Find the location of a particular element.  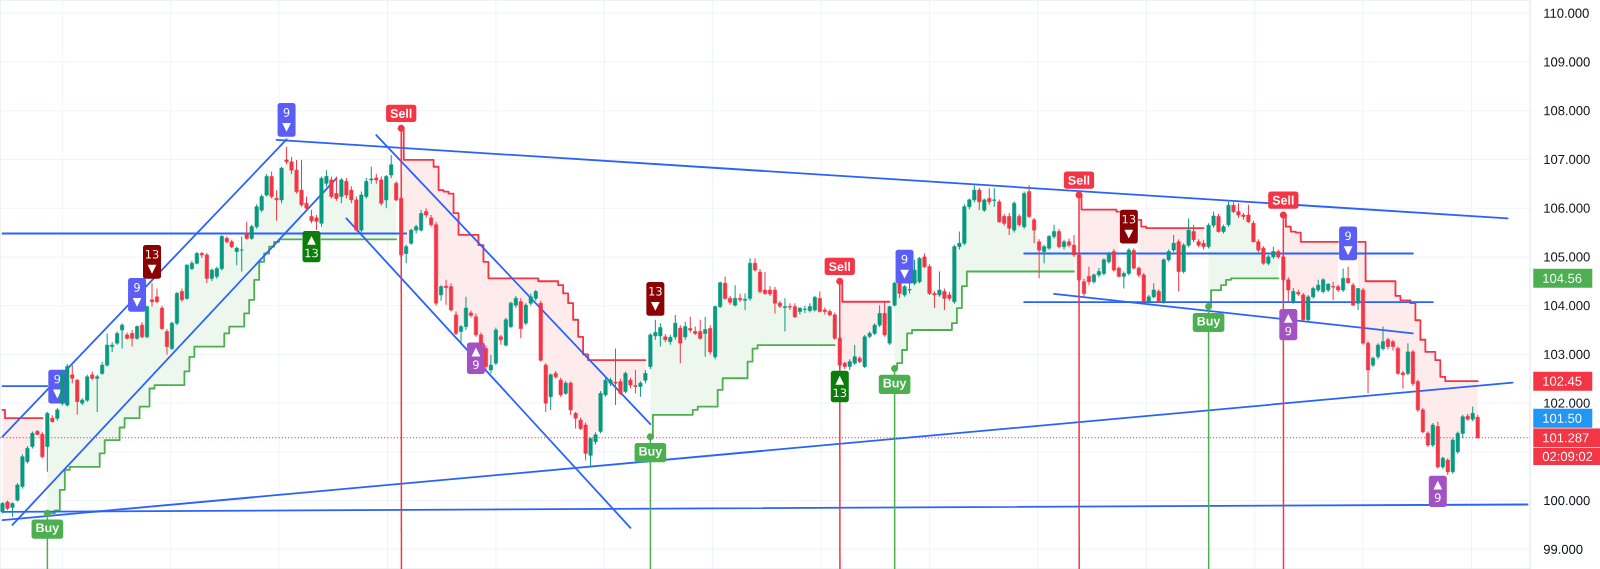

y-tick-label: 99.000 is located at coordinates (1563, 549).